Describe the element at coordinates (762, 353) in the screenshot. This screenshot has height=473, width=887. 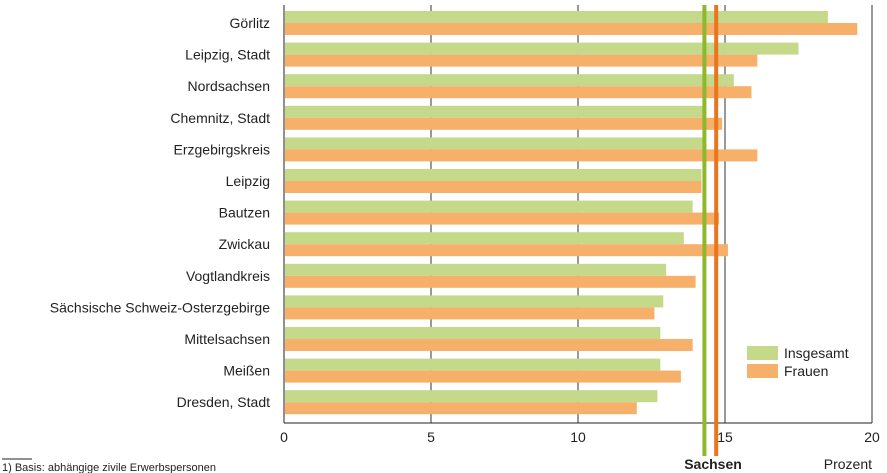
I see `legend-swatch-insgesamt` at that location.